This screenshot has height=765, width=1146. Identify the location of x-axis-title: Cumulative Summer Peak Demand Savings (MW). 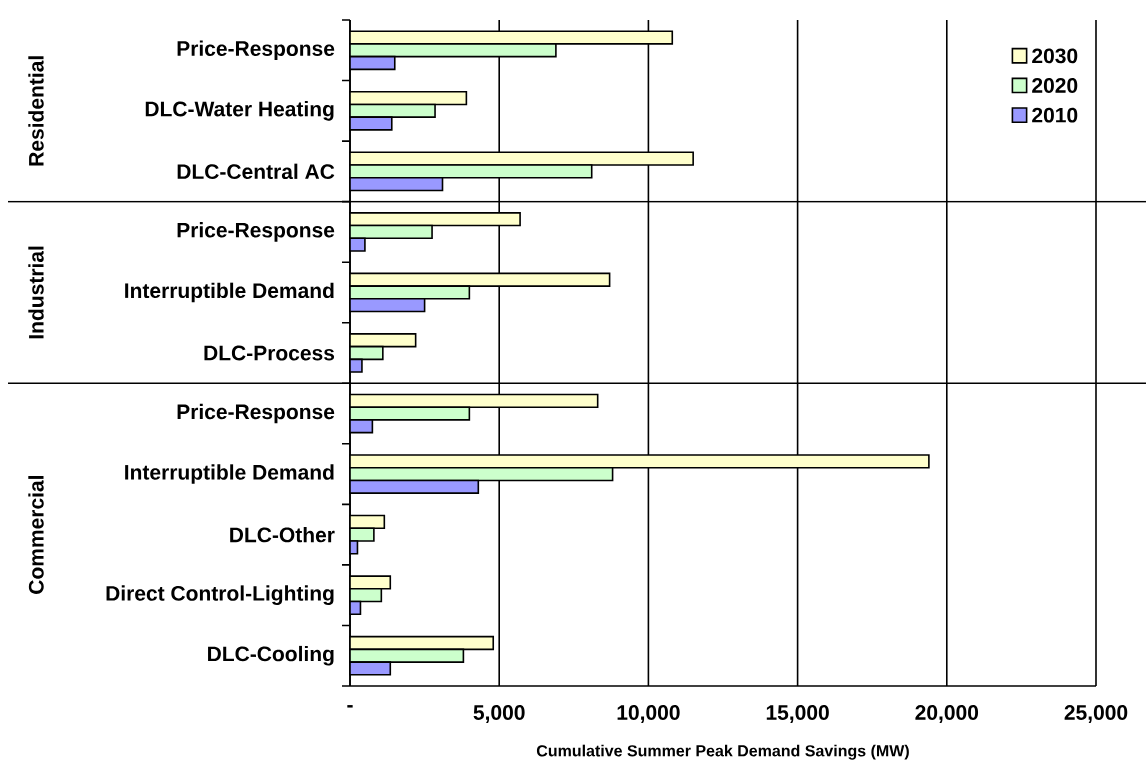
(722, 752).